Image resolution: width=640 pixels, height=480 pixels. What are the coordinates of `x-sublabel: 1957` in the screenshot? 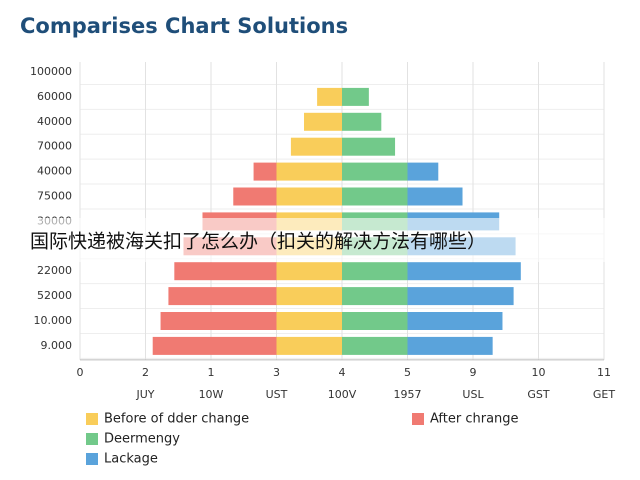 It's located at (408, 394).